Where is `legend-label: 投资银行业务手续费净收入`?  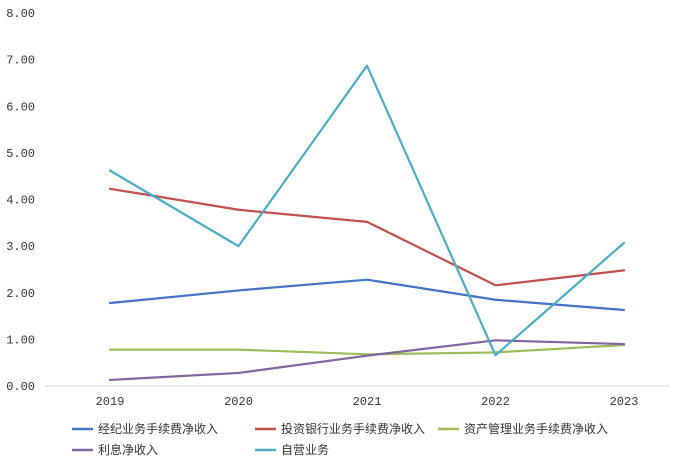 legend-label: 投资银行业务手续费净收入 is located at coordinates (353, 428).